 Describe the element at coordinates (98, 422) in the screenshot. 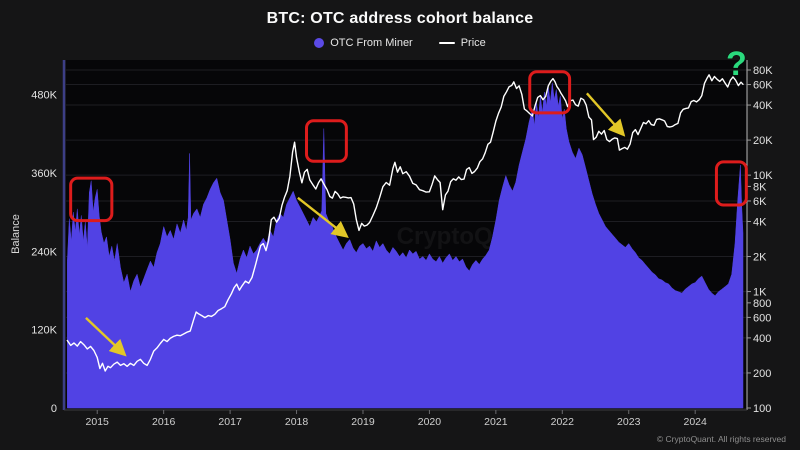

I see `svg-text: 2015` at that location.